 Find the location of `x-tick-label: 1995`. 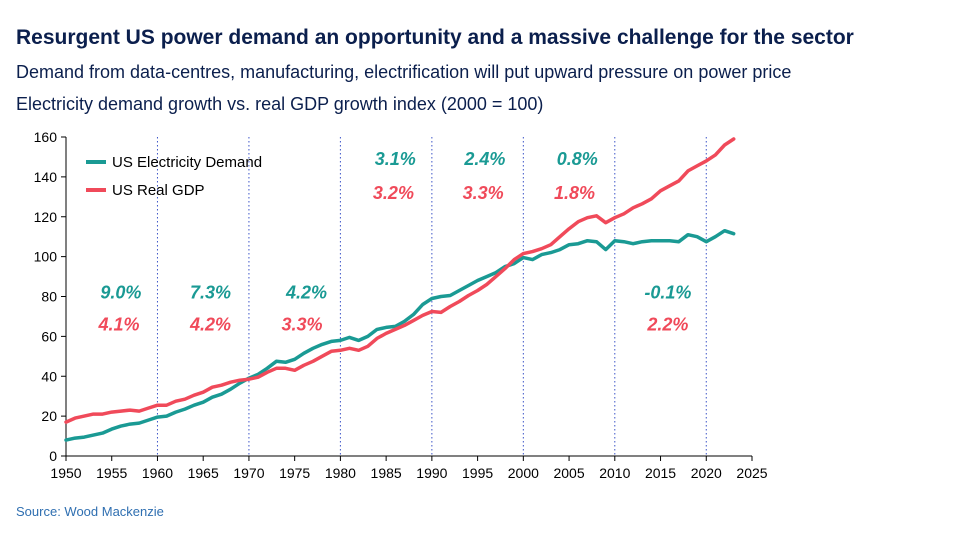

x-tick-label: 1995 is located at coordinates (477, 473).